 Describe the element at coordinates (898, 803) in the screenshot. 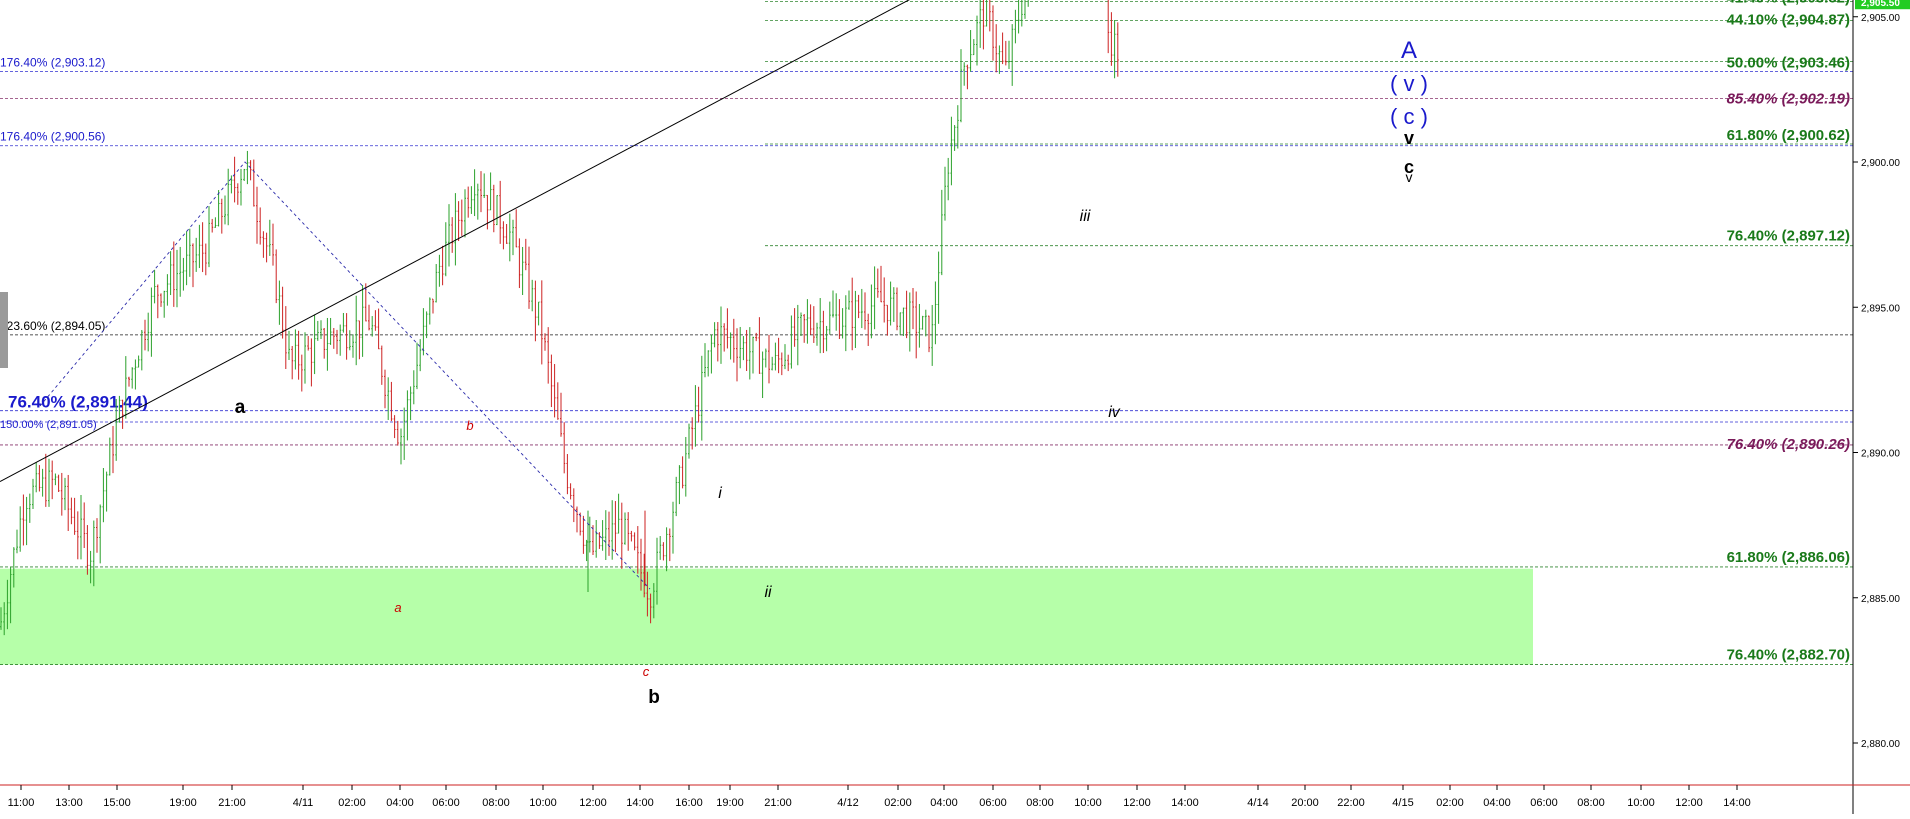

I see `x-tick-label-17: 02:00` at that location.